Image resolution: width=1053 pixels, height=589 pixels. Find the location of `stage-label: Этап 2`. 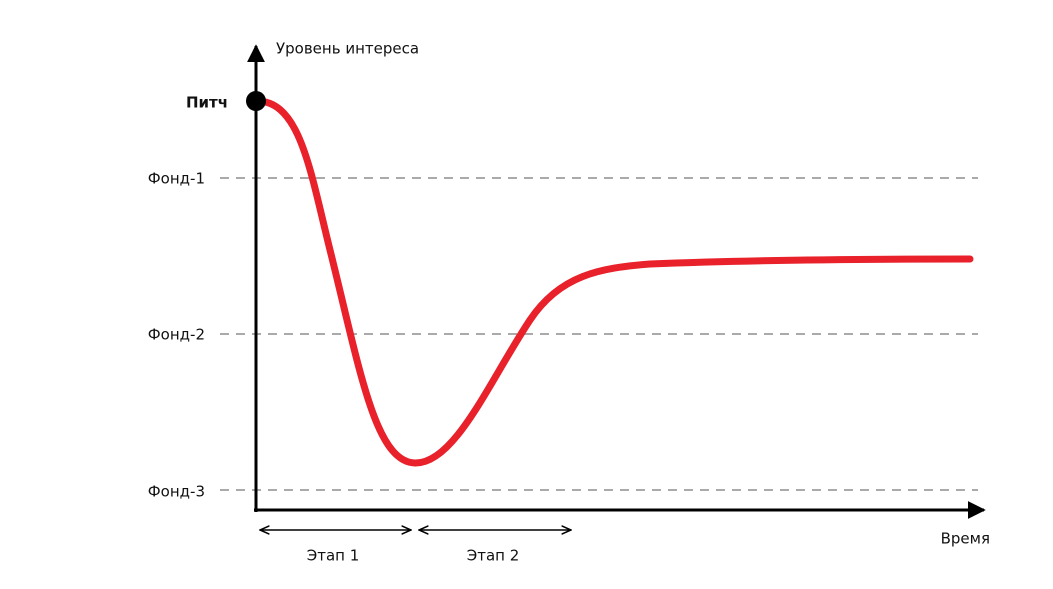

stage-label: Этап 2 is located at coordinates (493, 556).